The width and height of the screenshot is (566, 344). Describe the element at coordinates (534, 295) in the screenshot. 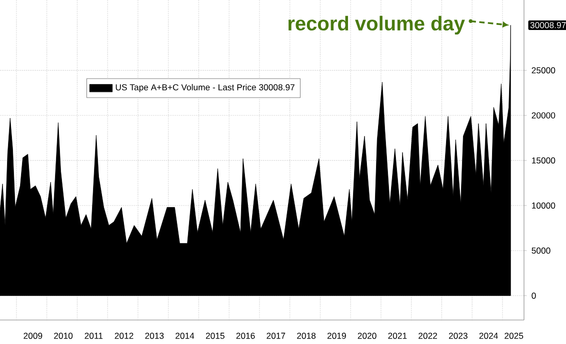

I see `y-tick-label: 0` at that location.